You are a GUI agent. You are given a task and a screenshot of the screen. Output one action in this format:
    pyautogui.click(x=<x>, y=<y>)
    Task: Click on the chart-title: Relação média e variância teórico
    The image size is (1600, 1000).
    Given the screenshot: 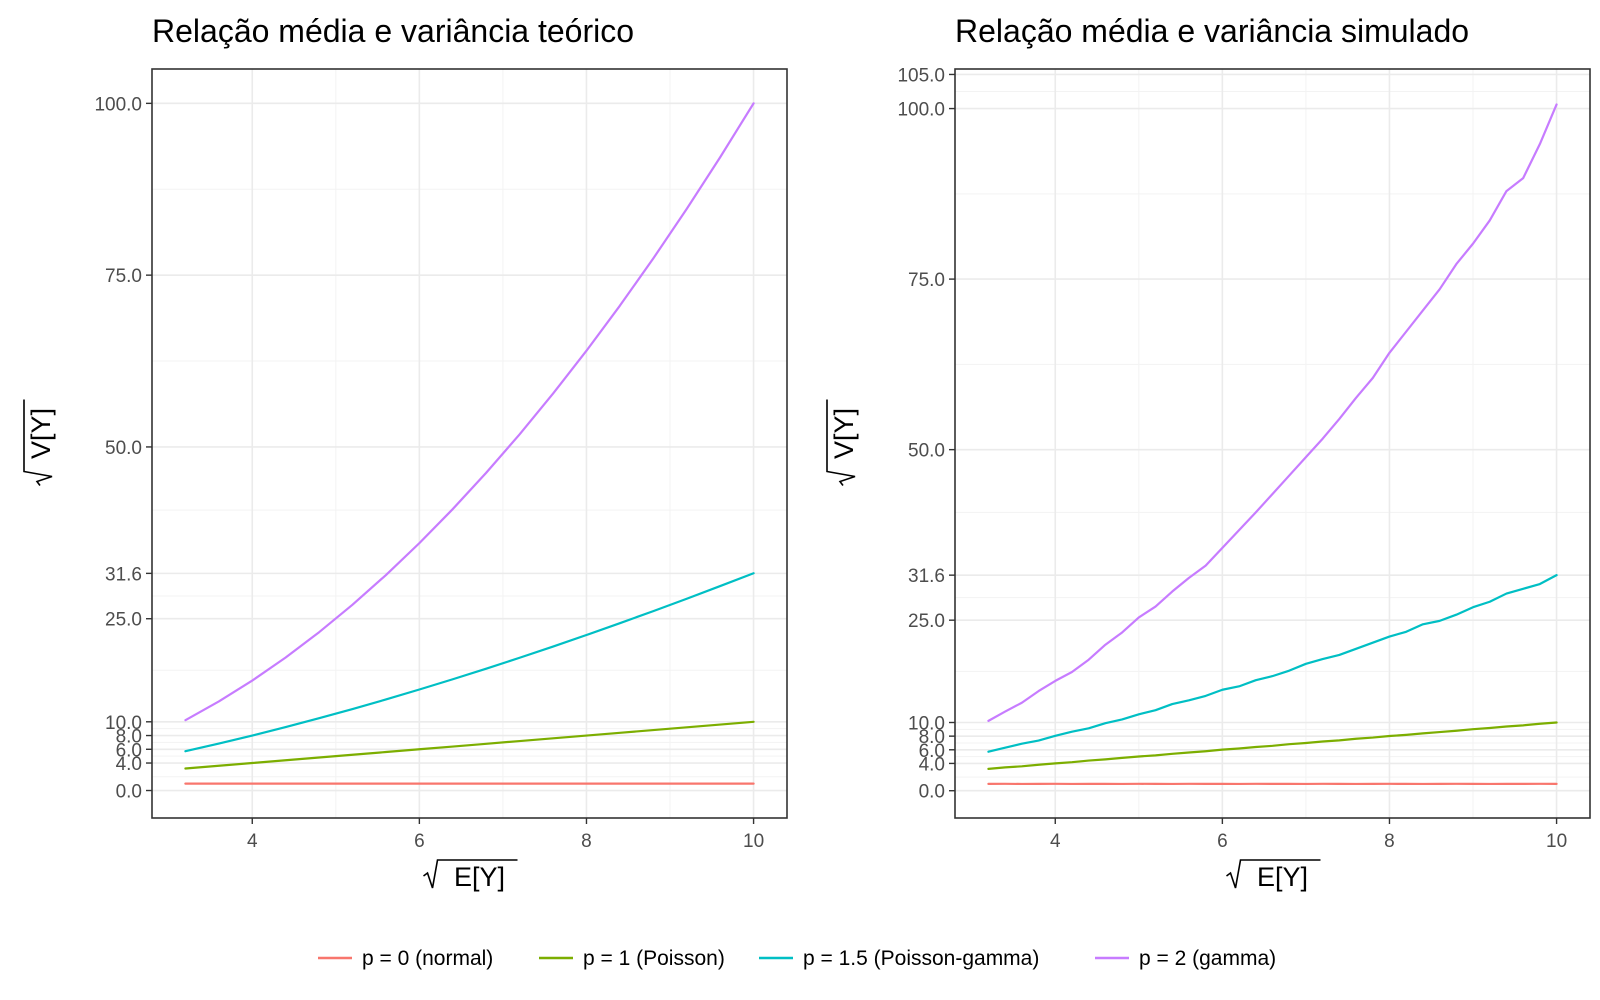 What is the action you would take?
    pyautogui.click(x=393, y=31)
    